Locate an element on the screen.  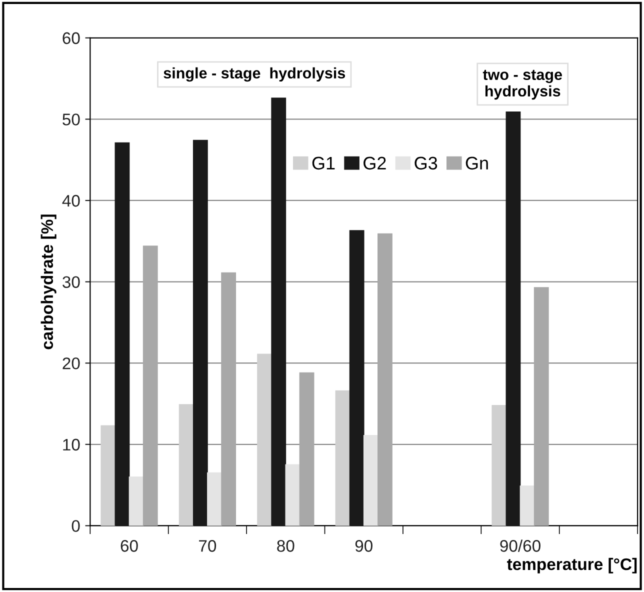
x-tick-label: 60 is located at coordinates (129, 546).